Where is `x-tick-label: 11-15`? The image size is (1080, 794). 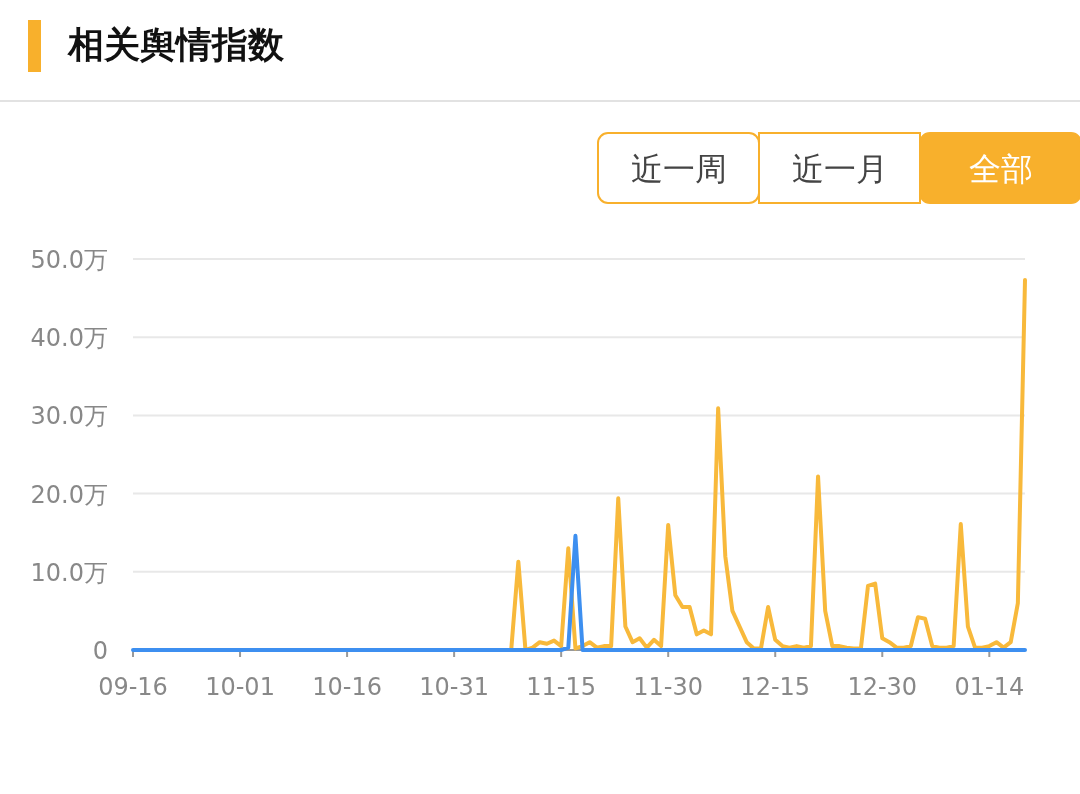
x-tick-label: 11-15 is located at coordinates (561, 687).